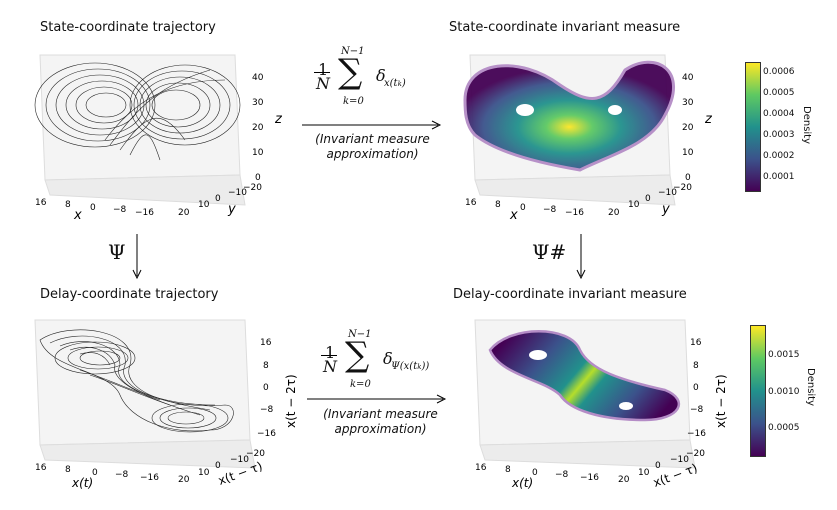  What do you see at coordinates (784, 355) in the screenshot?
I see `colorbar-tick: 0.0015` at bounding box center [784, 355].